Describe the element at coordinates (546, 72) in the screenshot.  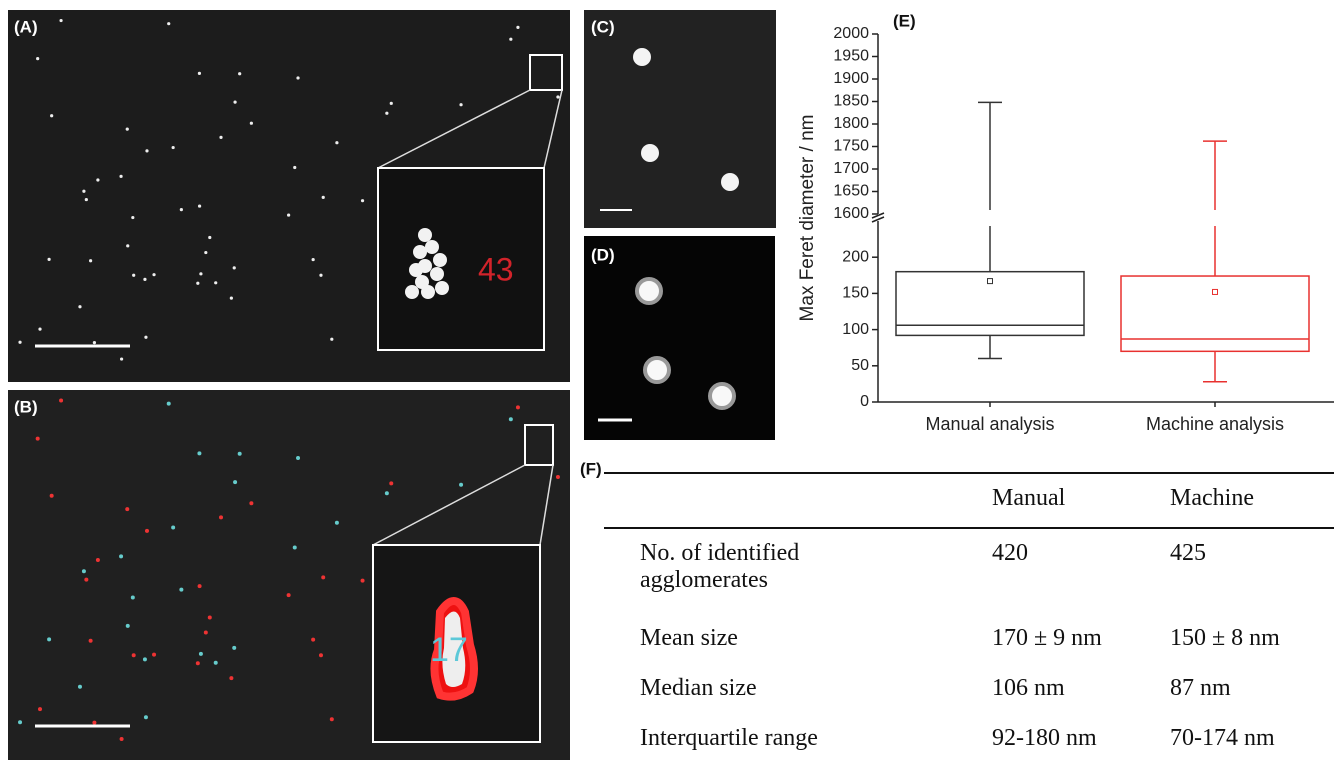
I see `zoom-box` at that location.